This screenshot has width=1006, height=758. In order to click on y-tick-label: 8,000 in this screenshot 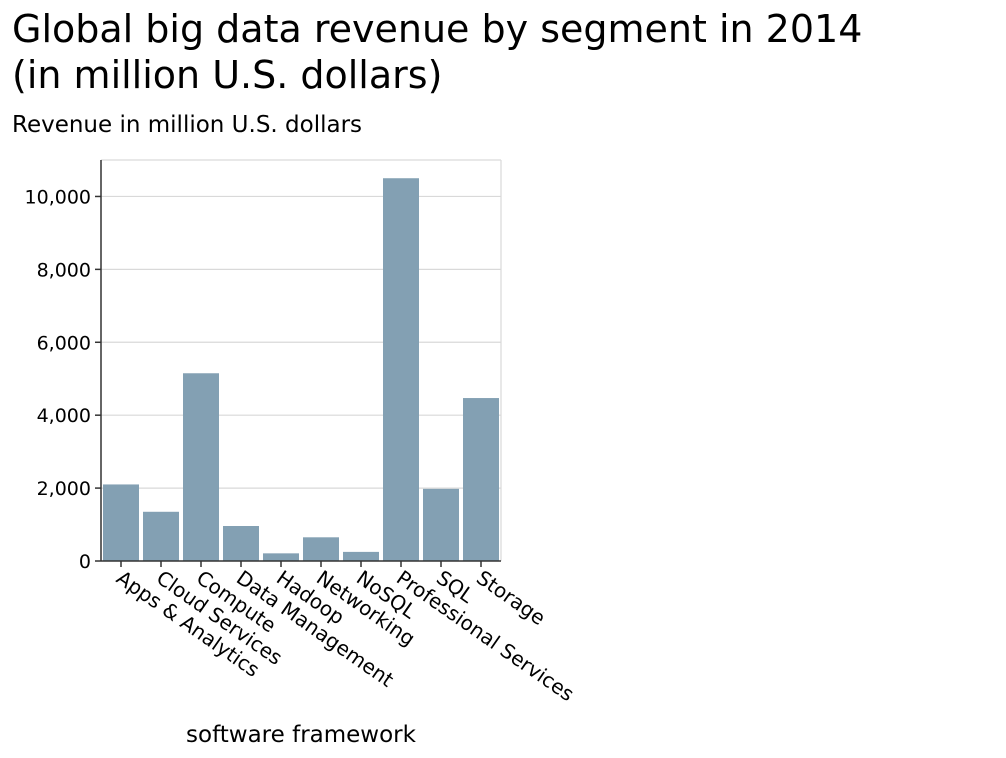, I will do `click(64, 270)`.